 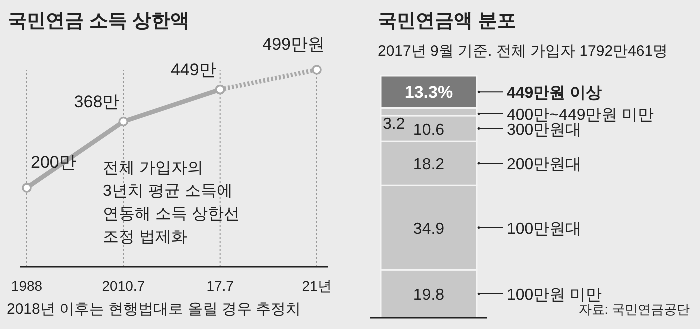 I want to click on data-label: 368만, so click(x=97, y=102).